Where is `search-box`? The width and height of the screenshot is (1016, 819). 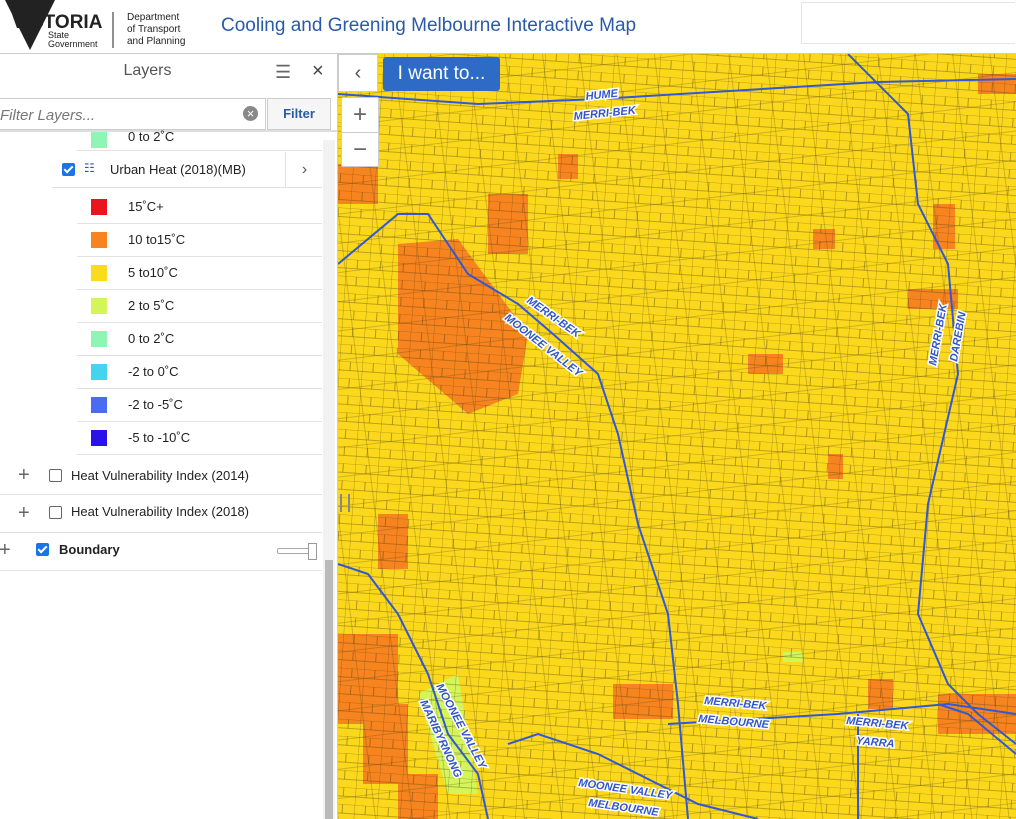
search-box is located at coordinates (908, 23).